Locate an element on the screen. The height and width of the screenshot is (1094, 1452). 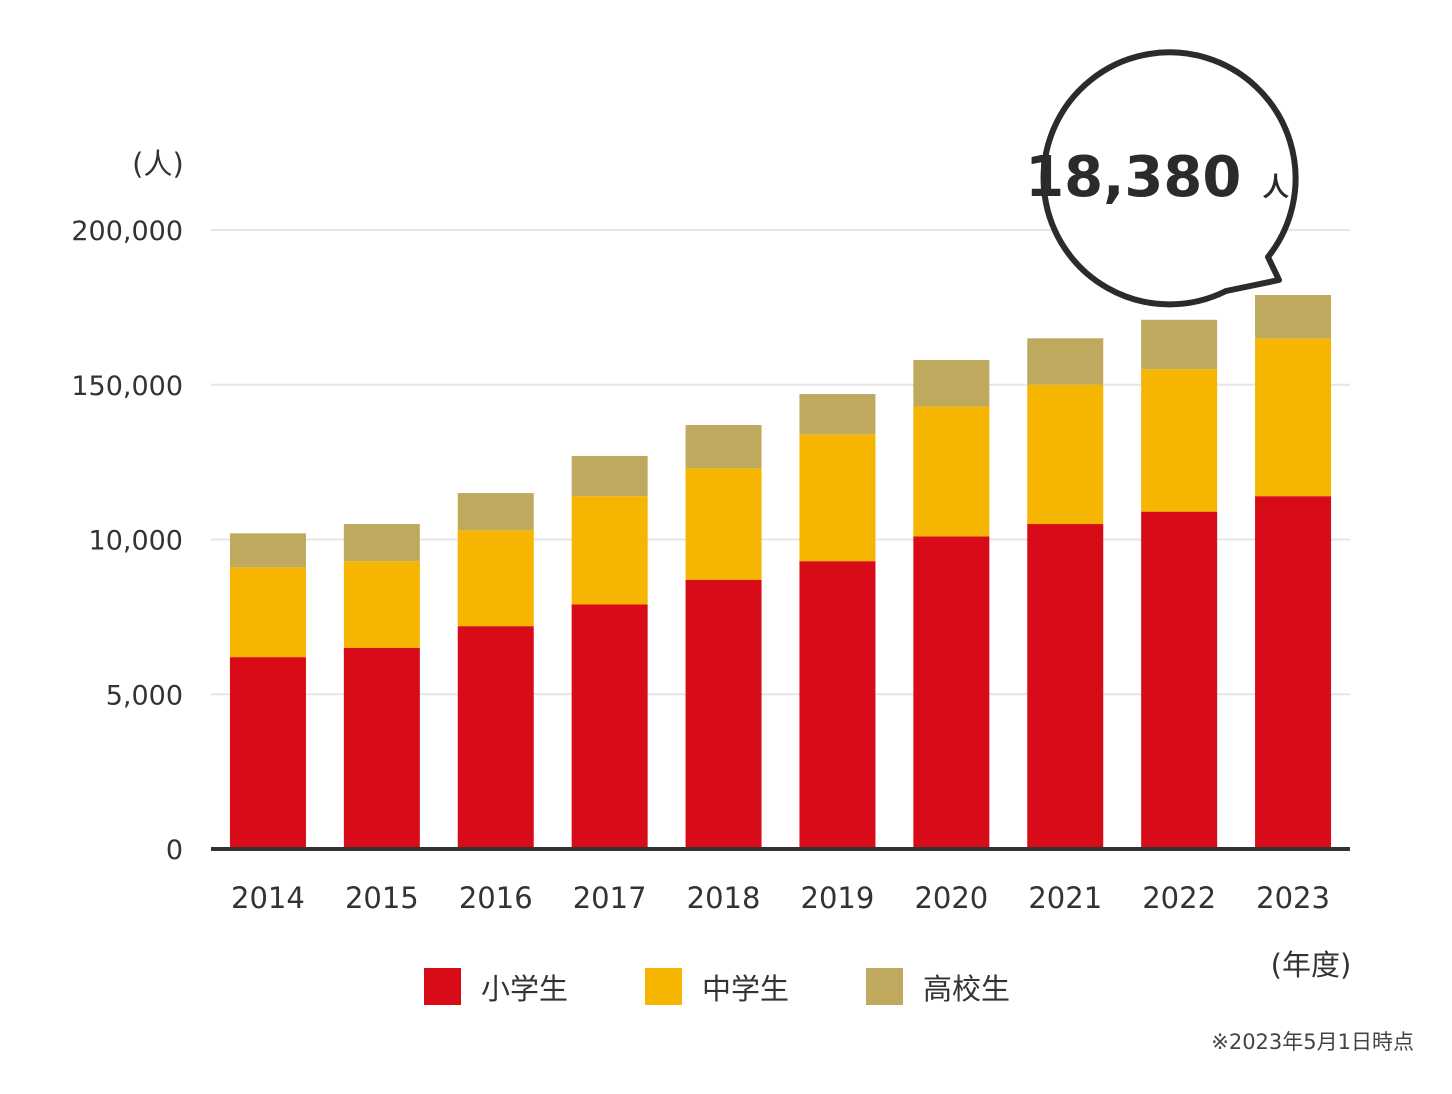
y-tick-label: 150,000 is located at coordinates (127, 386).